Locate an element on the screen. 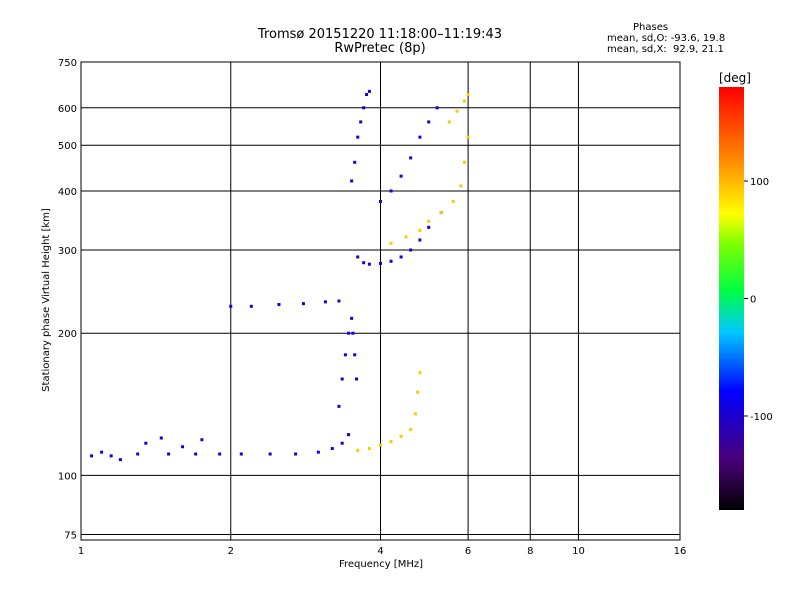 The width and height of the screenshot is (800, 600). y-tick-label: 500 is located at coordinates (67, 146).